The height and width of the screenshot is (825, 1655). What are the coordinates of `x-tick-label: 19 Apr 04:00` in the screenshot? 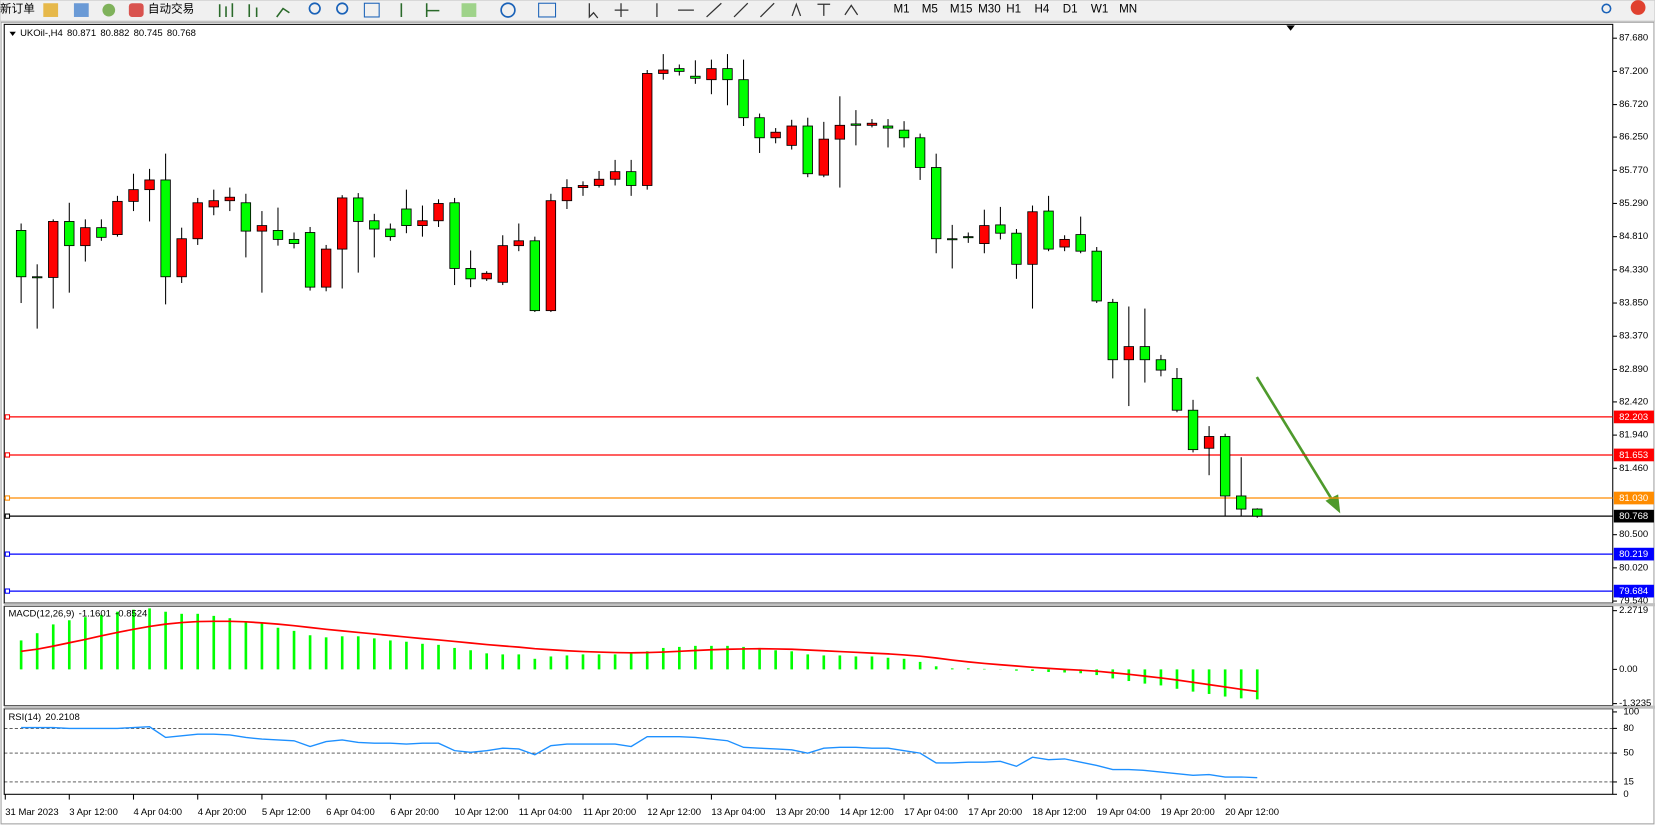 It's located at (1124, 812).